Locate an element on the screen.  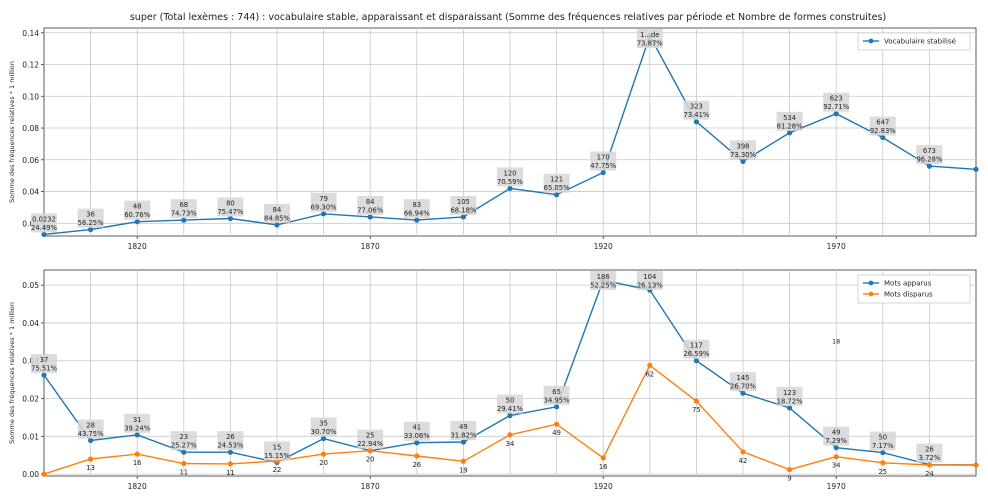
data-label: 73.87% is located at coordinates (650, 44).